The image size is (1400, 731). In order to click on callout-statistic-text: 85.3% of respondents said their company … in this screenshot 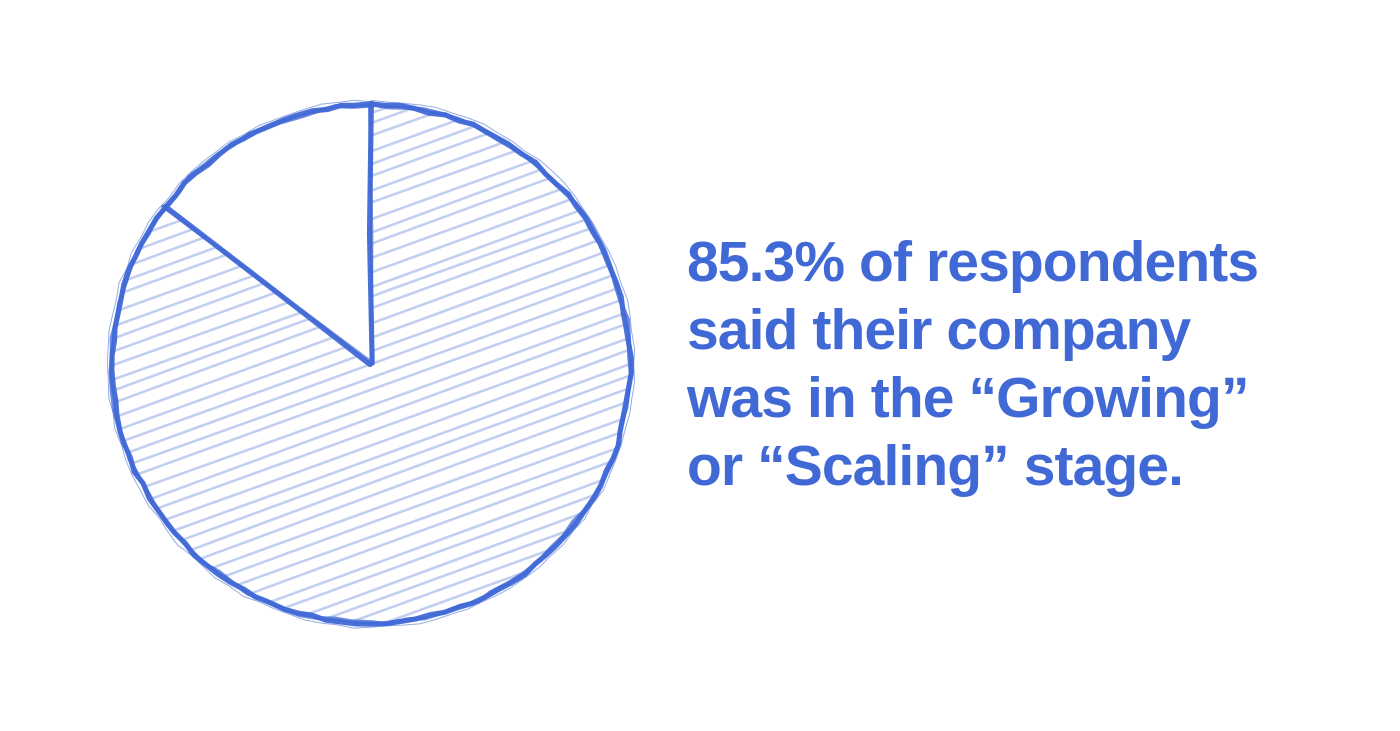, I will do `click(973, 364)`.